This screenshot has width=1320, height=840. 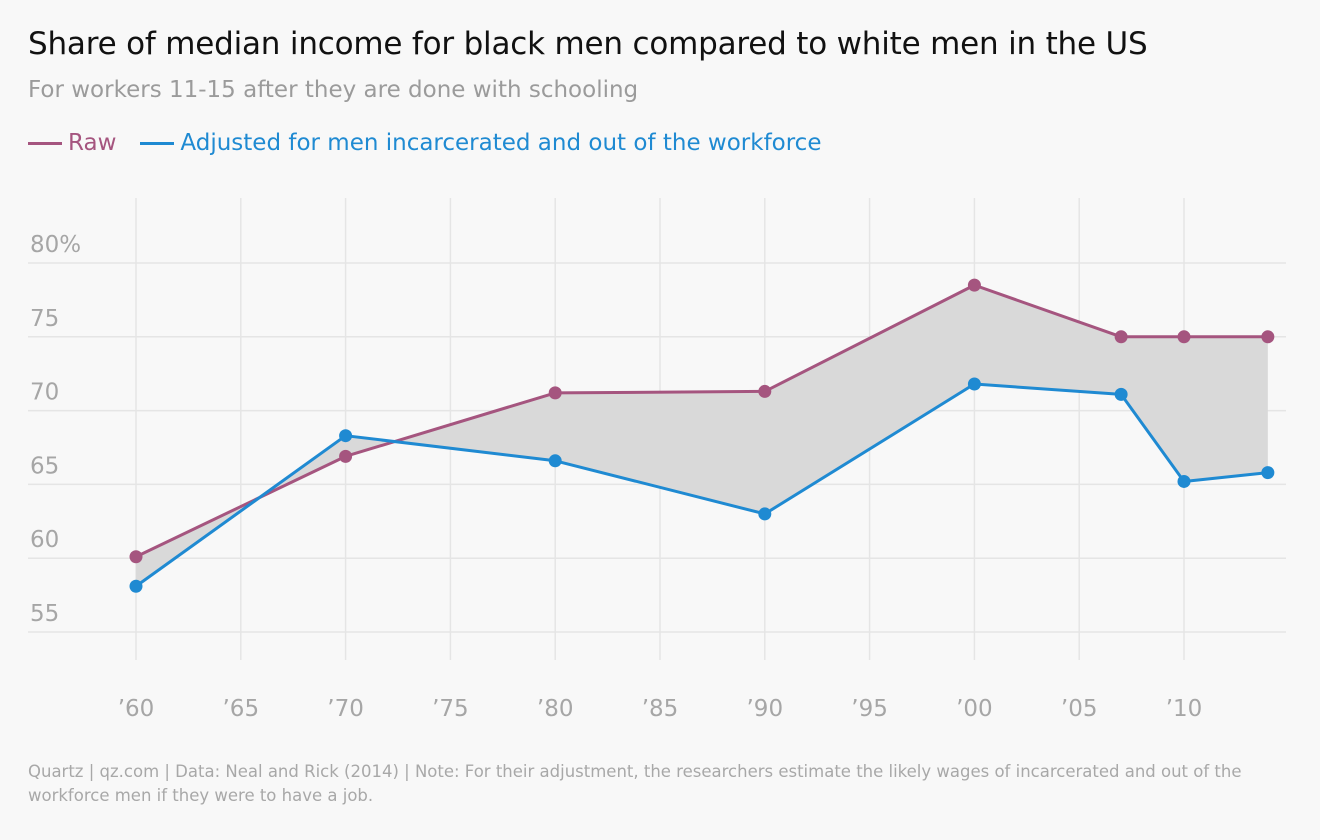 What do you see at coordinates (1079, 709) in the screenshot?
I see `x-tick-label: ’05` at bounding box center [1079, 709].